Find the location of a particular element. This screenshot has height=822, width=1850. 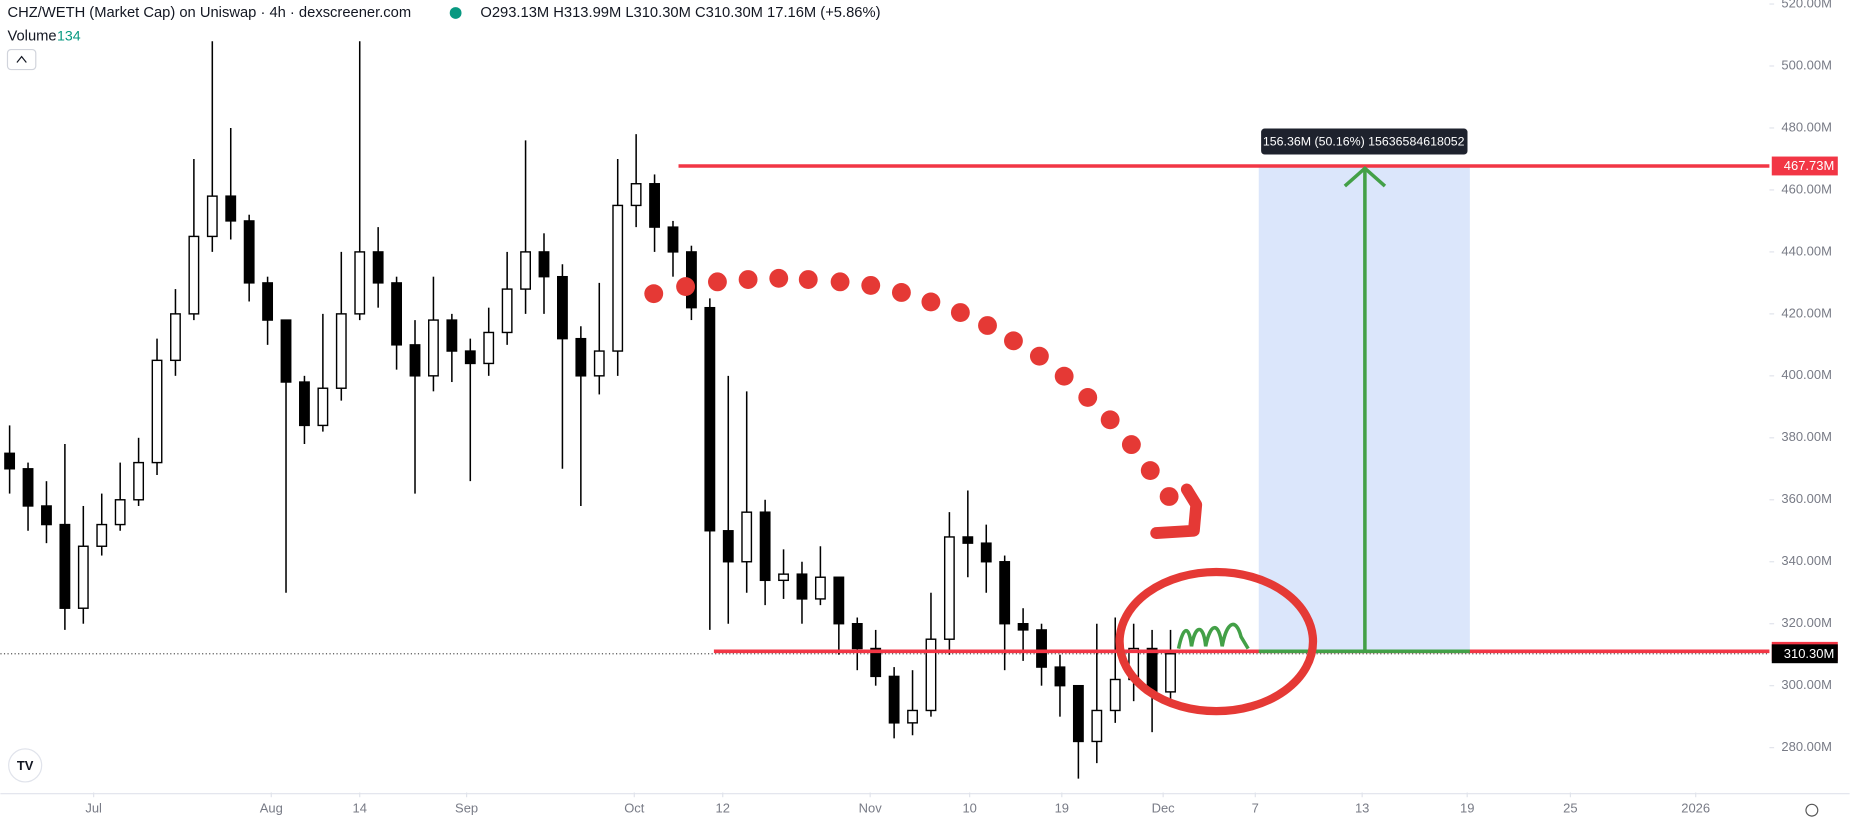

last-price-label: 310.30M is located at coordinates (1809, 653).